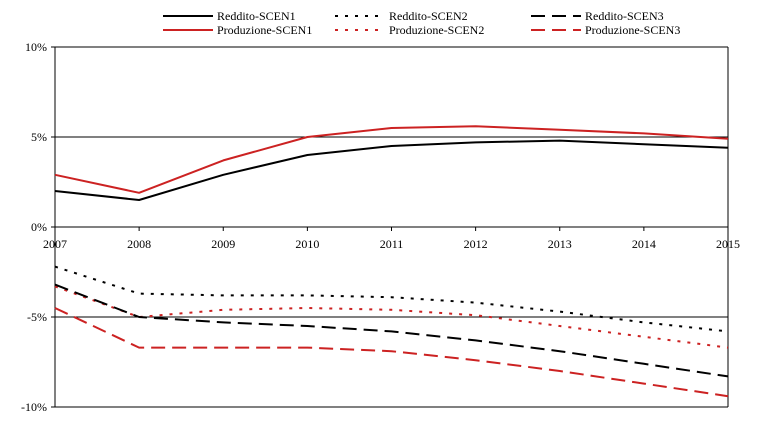 The height and width of the screenshot is (438, 766). I want to click on x-tick-label: 2014, so click(644, 244).